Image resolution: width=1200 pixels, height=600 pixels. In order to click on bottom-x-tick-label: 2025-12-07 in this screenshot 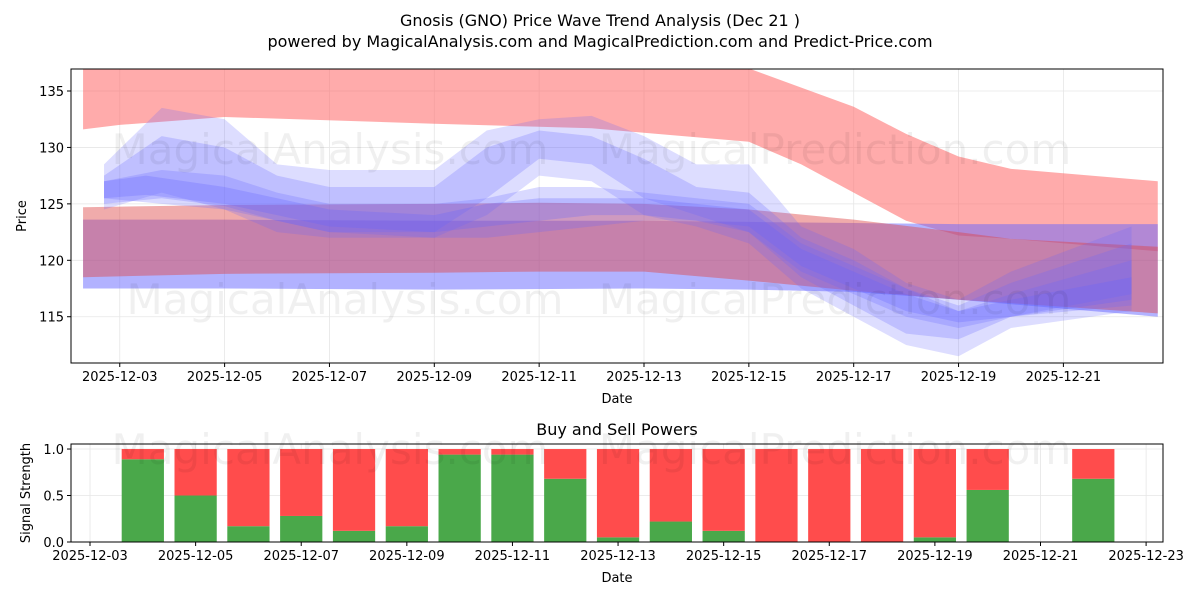, I will do `click(301, 556)`.